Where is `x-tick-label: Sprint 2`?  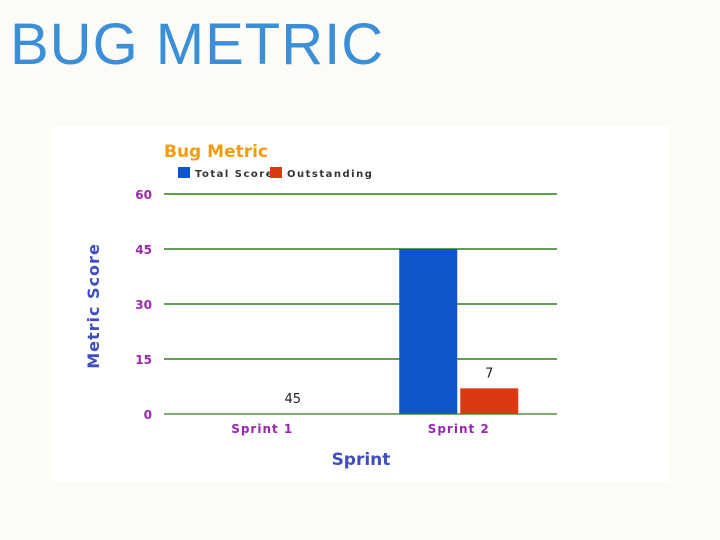
x-tick-label: Sprint 2 is located at coordinates (459, 429).